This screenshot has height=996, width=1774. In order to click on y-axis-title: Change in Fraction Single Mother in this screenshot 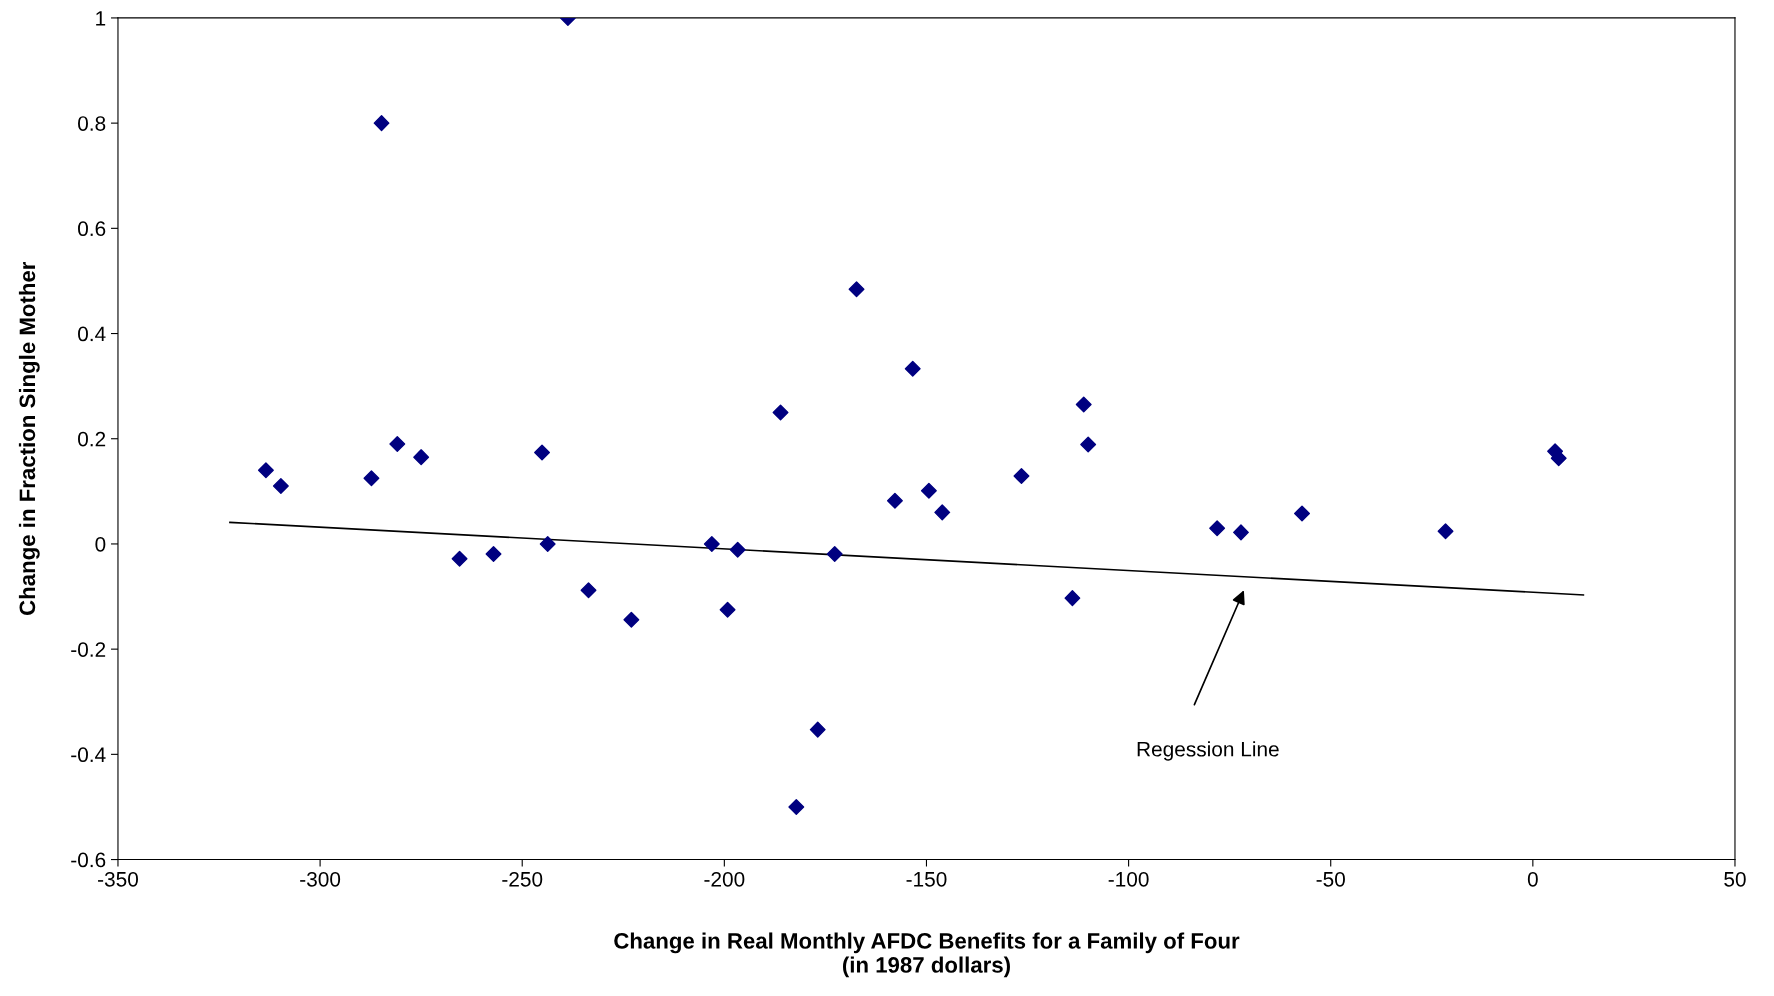, I will do `click(29, 438)`.